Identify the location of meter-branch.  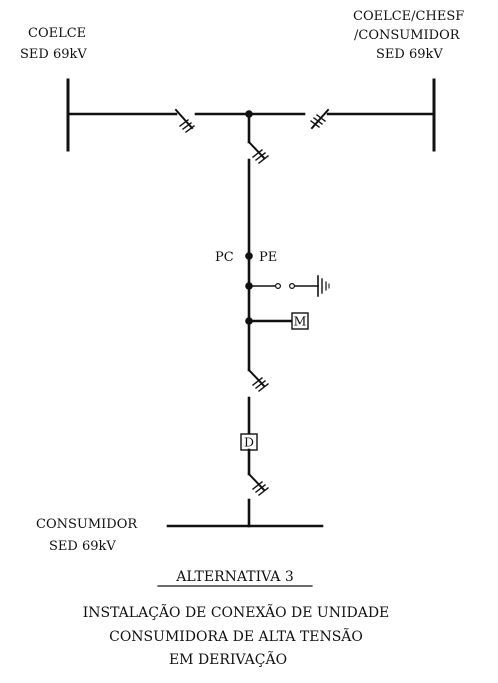
(269, 321).